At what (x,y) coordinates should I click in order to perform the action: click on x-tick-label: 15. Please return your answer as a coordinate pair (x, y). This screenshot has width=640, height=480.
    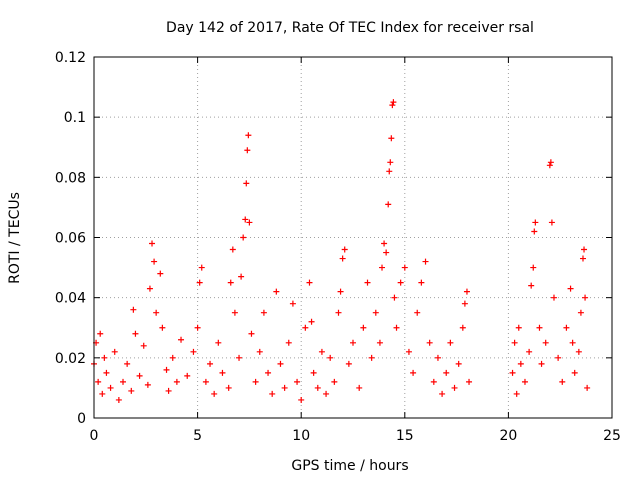
    Looking at the image, I should click on (405, 436).